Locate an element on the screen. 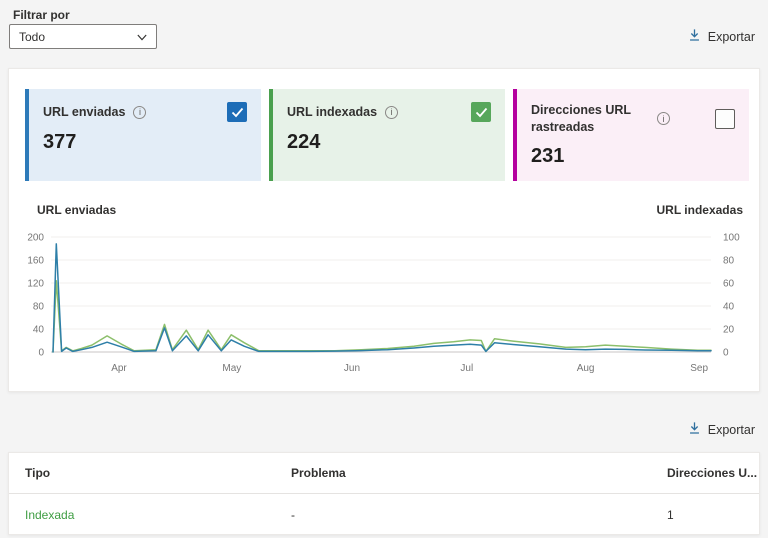 This screenshot has height=538, width=768. stat-title: URL enviadas is located at coordinates (84, 111).